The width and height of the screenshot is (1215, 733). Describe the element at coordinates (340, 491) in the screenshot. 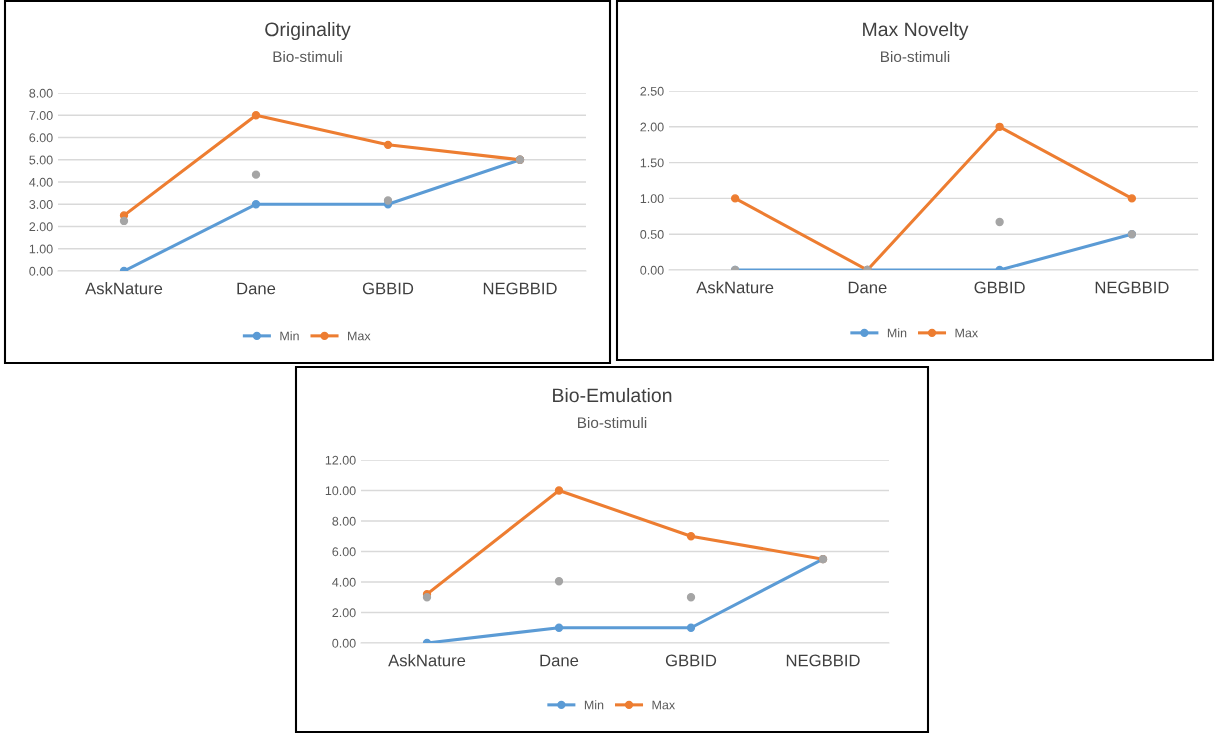

I see `y-tick-label: 10.00` at that location.